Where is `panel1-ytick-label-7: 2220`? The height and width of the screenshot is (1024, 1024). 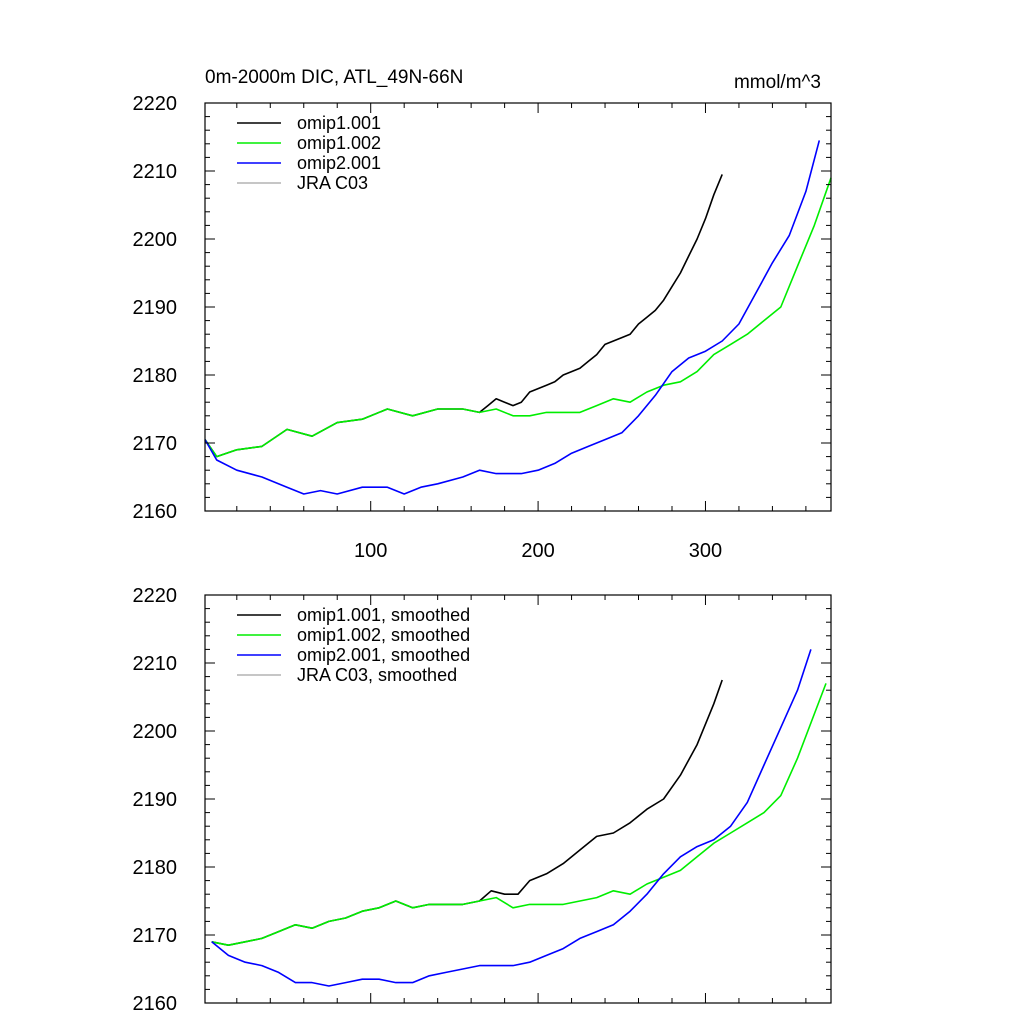
panel1-ytick-label-7: 2220 is located at coordinates (155, 104).